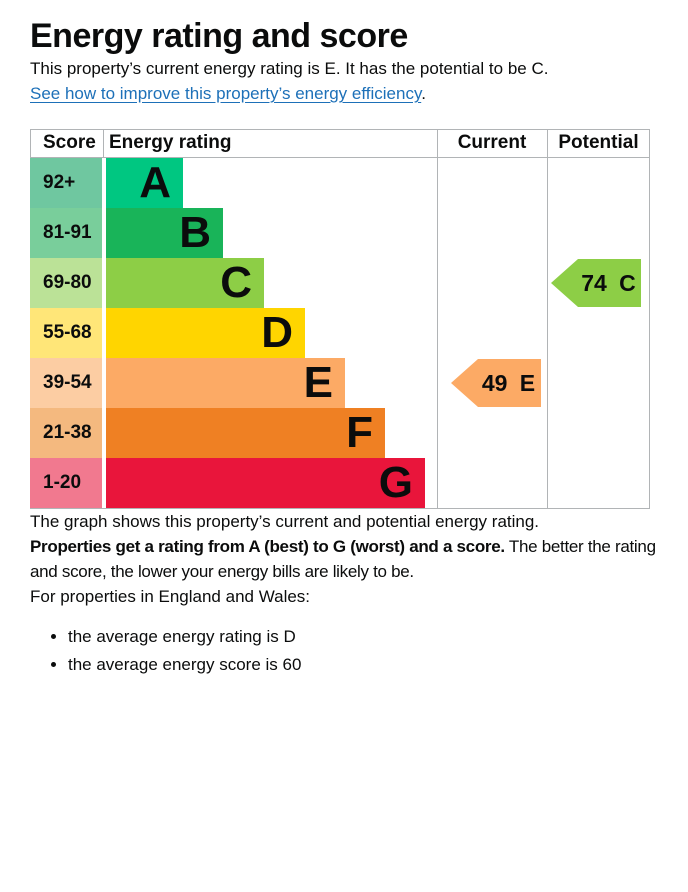 The height and width of the screenshot is (892, 688). What do you see at coordinates (66, 283) in the screenshot?
I see `score-range-c: 69-80` at bounding box center [66, 283].